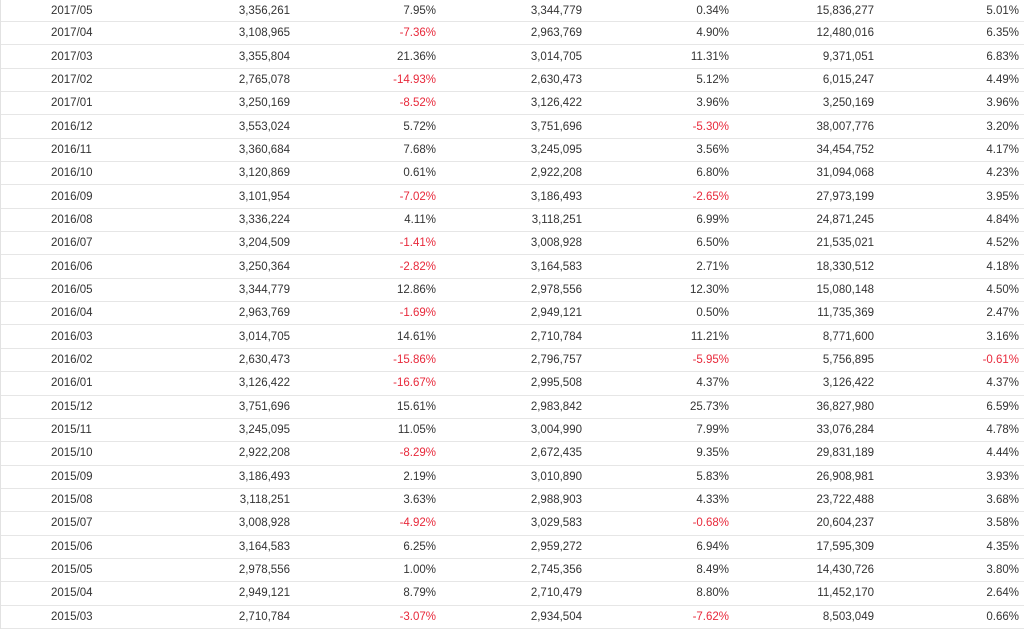 The image size is (1024, 629). I want to click on change-2-cell: 6.80%, so click(712, 173).